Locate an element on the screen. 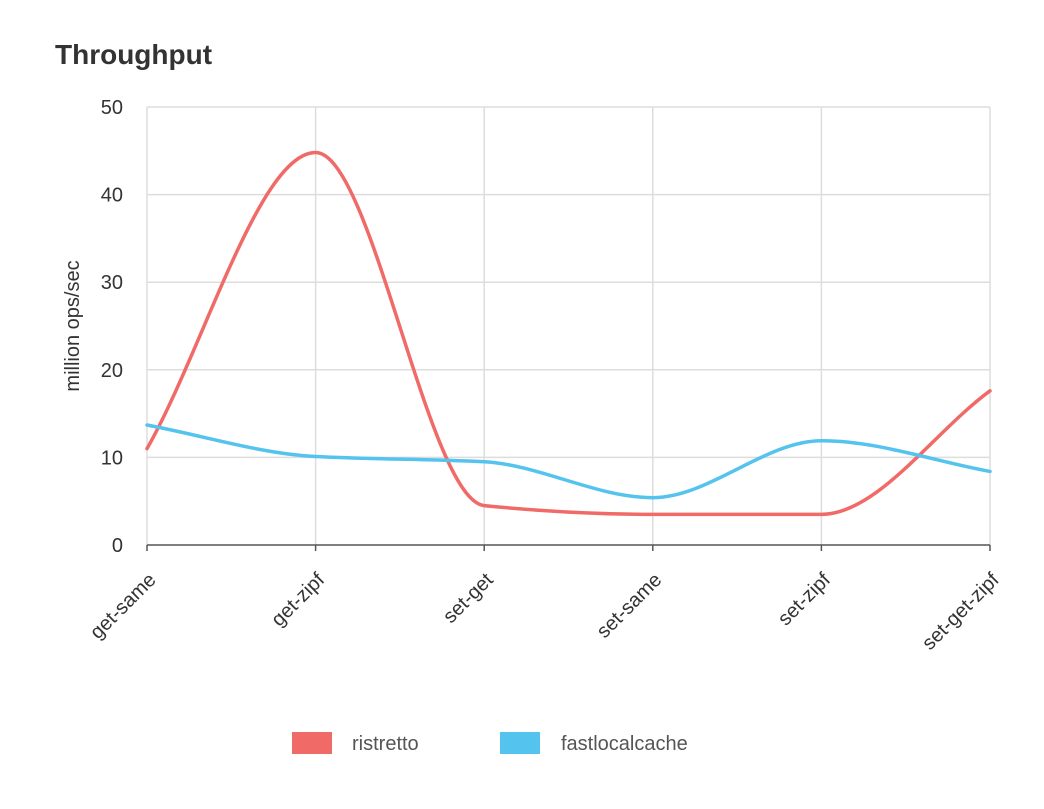  legend-item-ristretto: ristretto is located at coordinates (355, 743).